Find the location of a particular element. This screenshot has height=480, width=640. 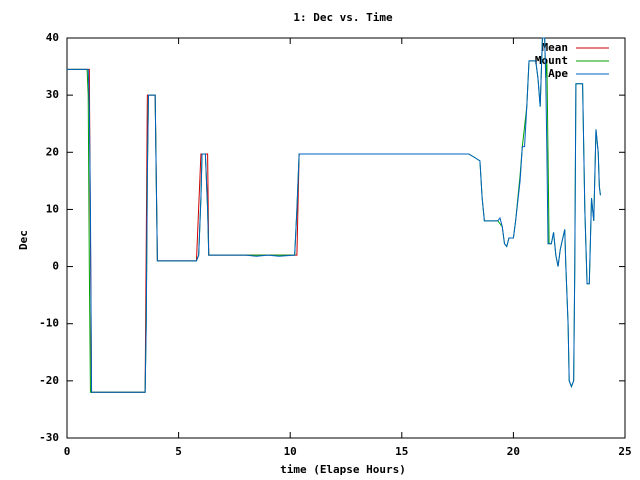

chart-title: 1: Dec vs. Time is located at coordinates (343, 17).